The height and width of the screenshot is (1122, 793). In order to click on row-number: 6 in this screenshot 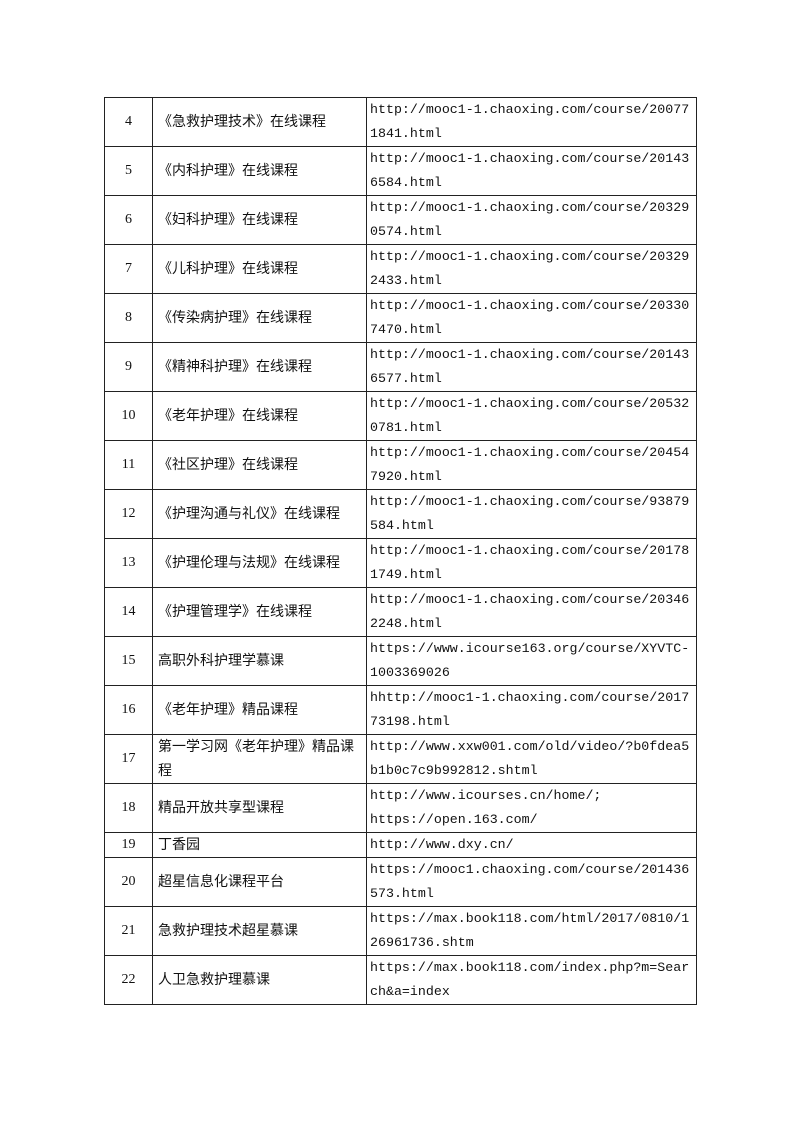, I will do `click(128, 220)`.